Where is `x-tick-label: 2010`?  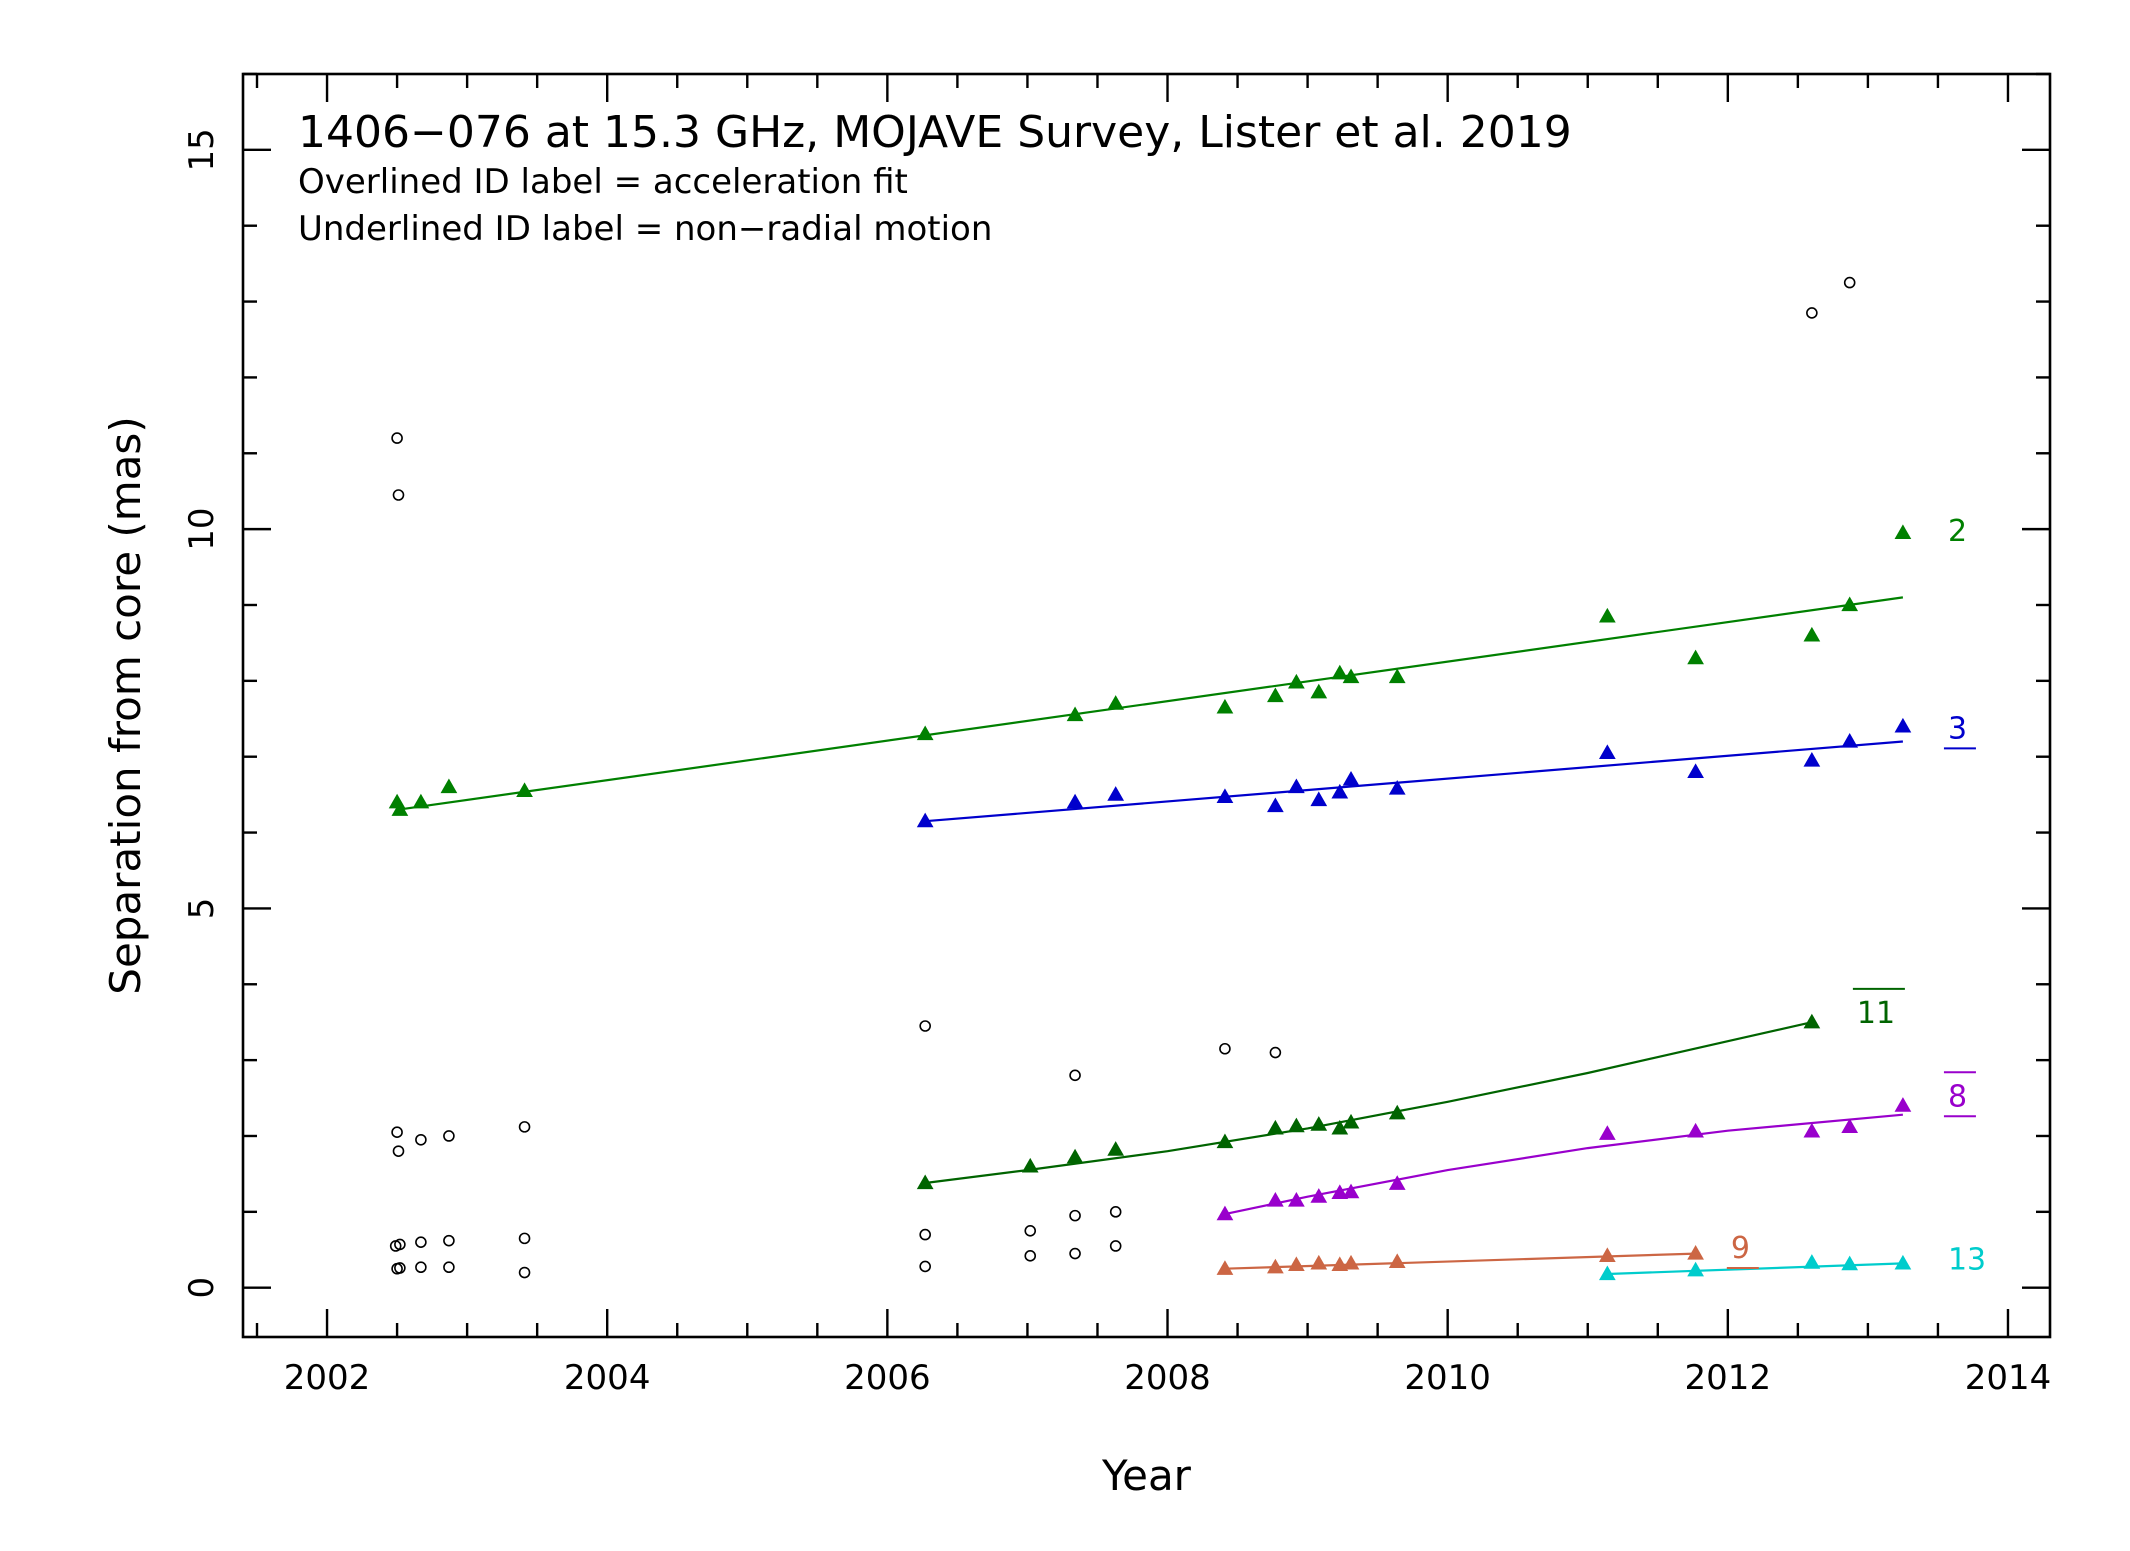 x-tick-label: 2010 is located at coordinates (1447, 1378).